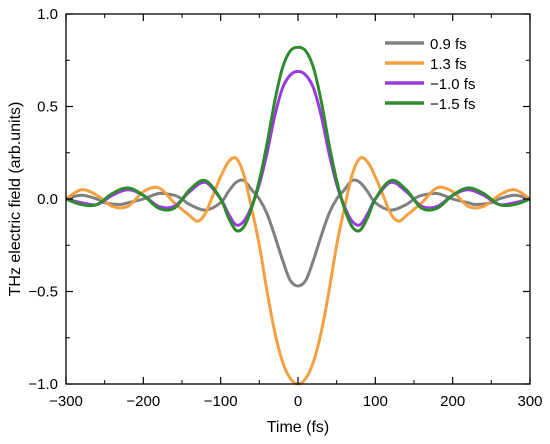 The width and height of the screenshot is (550, 444). What do you see at coordinates (66, 401) in the screenshot?
I see `x-tick-label: −300` at bounding box center [66, 401].